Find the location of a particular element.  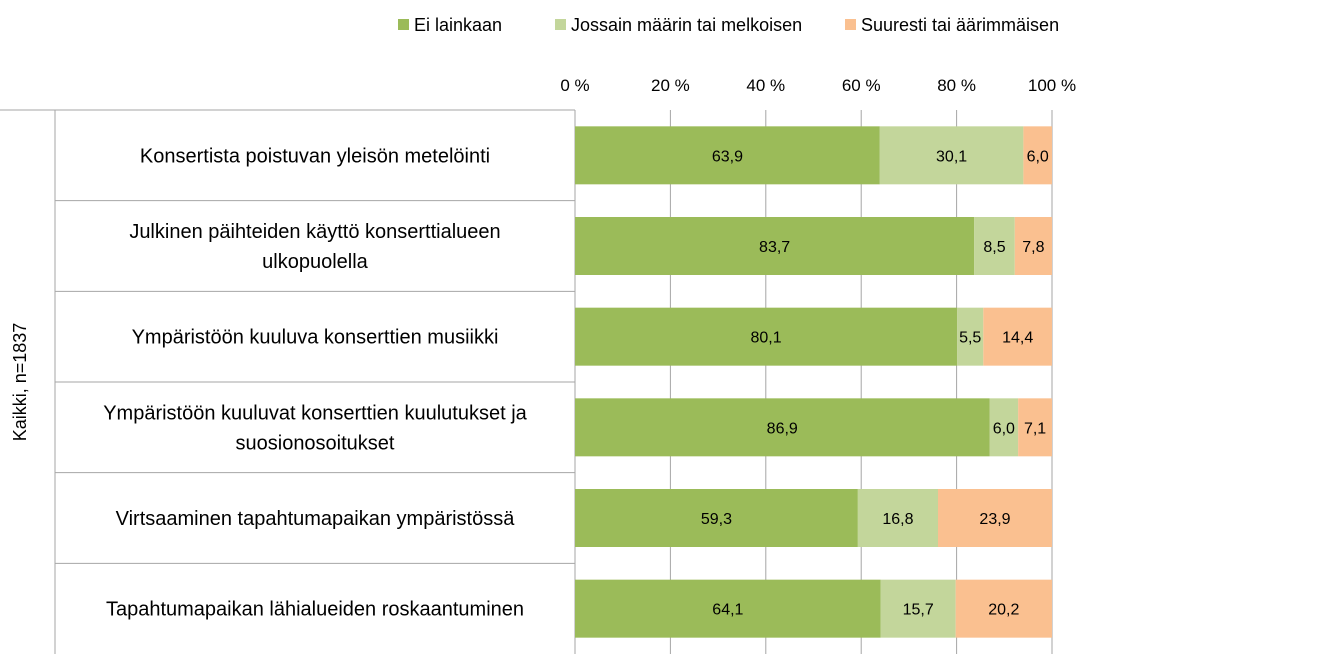

category-label: Konsertista poistuvan yleisön metelöinti is located at coordinates (315, 156).